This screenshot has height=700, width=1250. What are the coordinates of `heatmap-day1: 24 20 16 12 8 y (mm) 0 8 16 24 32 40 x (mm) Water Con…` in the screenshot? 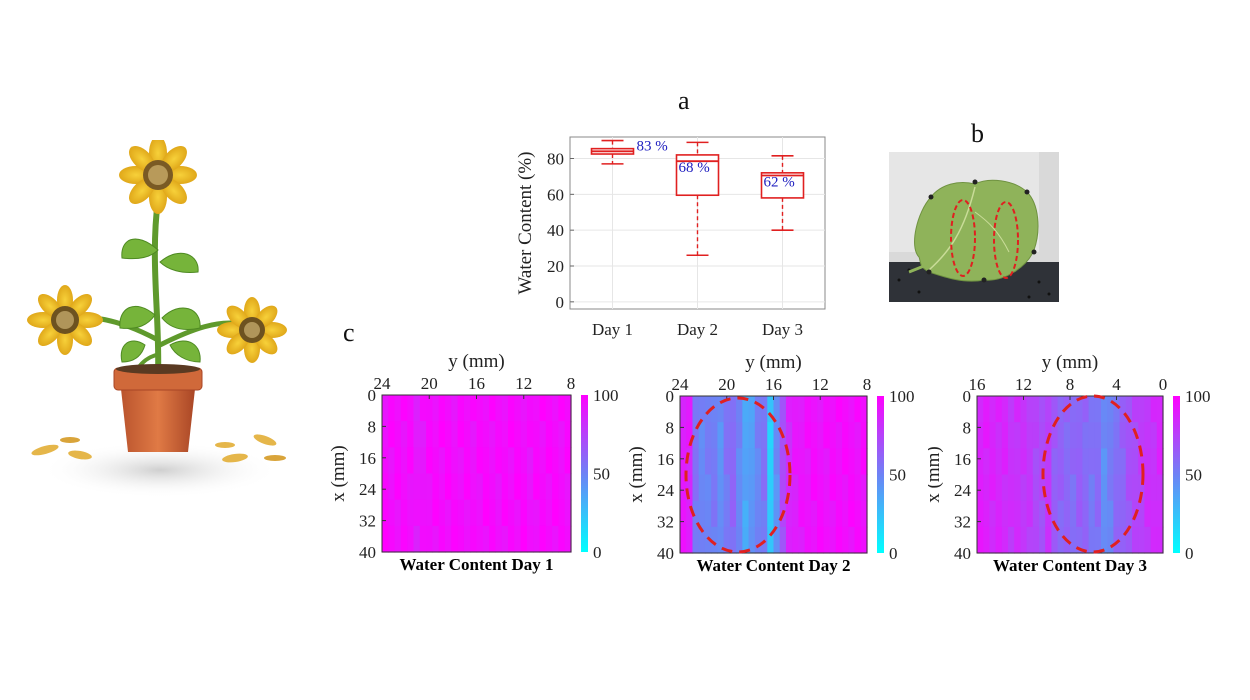 It's located at (474, 462).